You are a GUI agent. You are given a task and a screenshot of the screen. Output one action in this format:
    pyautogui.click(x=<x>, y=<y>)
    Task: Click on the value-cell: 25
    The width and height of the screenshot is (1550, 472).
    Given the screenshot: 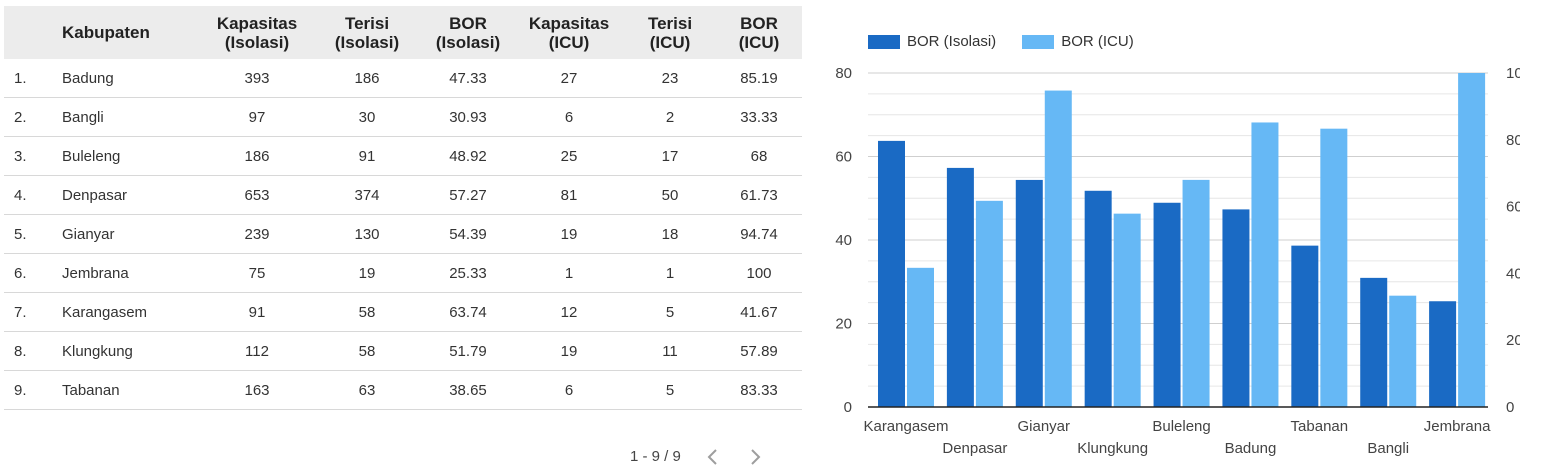 What is the action you would take?
    pyautogui.click(x=569, y=156)
    